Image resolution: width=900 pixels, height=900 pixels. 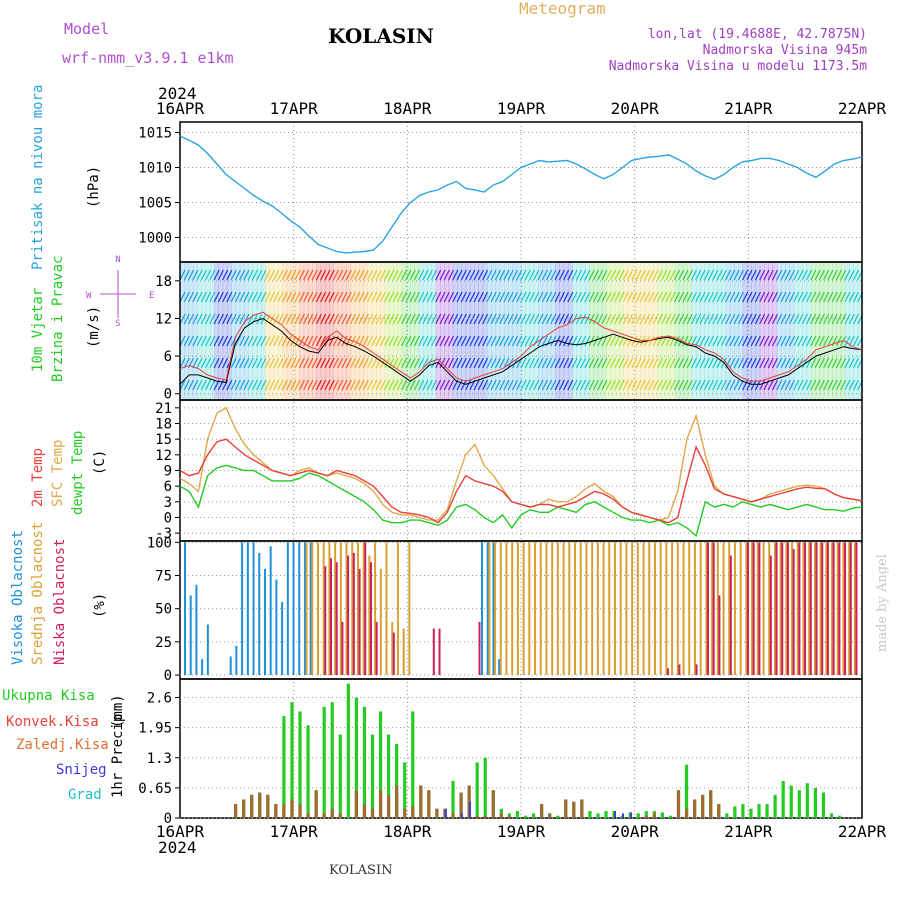 What do you see at coordinates (118, 711) in the screenshot?
I see `precip-unit: (mm)` at bounding box center [118, 711].